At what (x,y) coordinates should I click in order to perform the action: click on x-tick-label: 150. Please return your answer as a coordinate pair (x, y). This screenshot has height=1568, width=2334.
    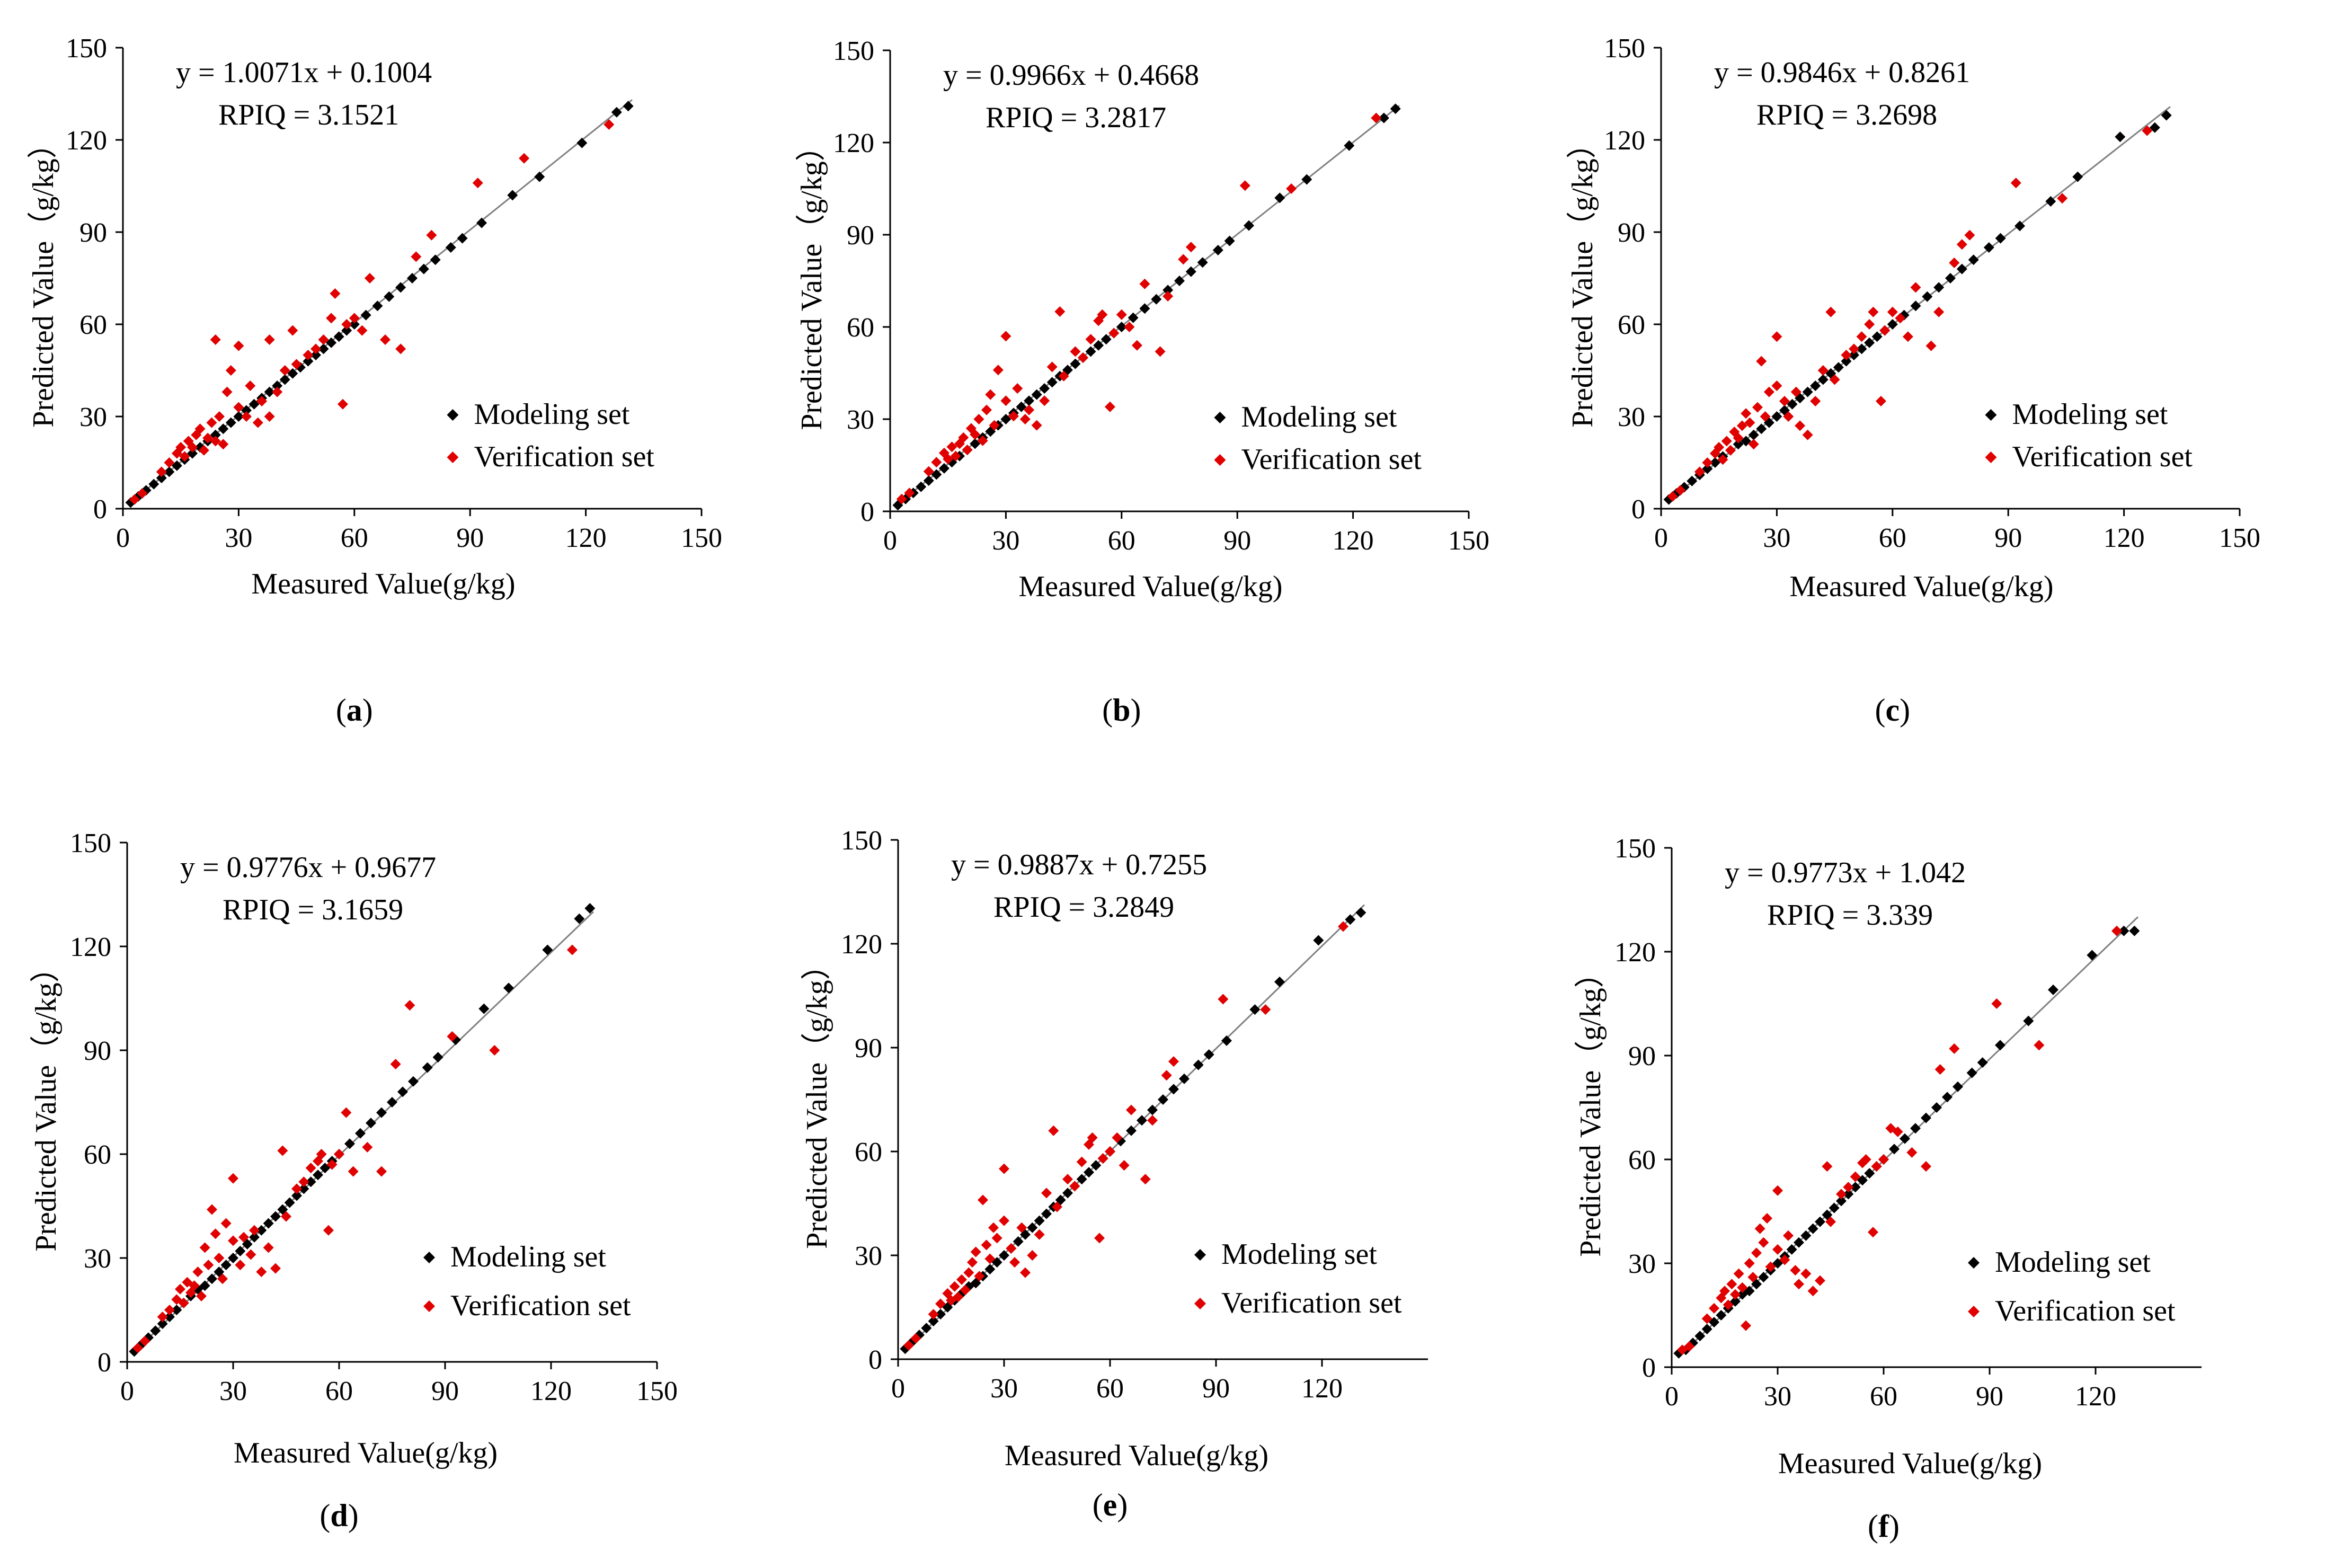
    Looking at the image, I should click on (701, 538).